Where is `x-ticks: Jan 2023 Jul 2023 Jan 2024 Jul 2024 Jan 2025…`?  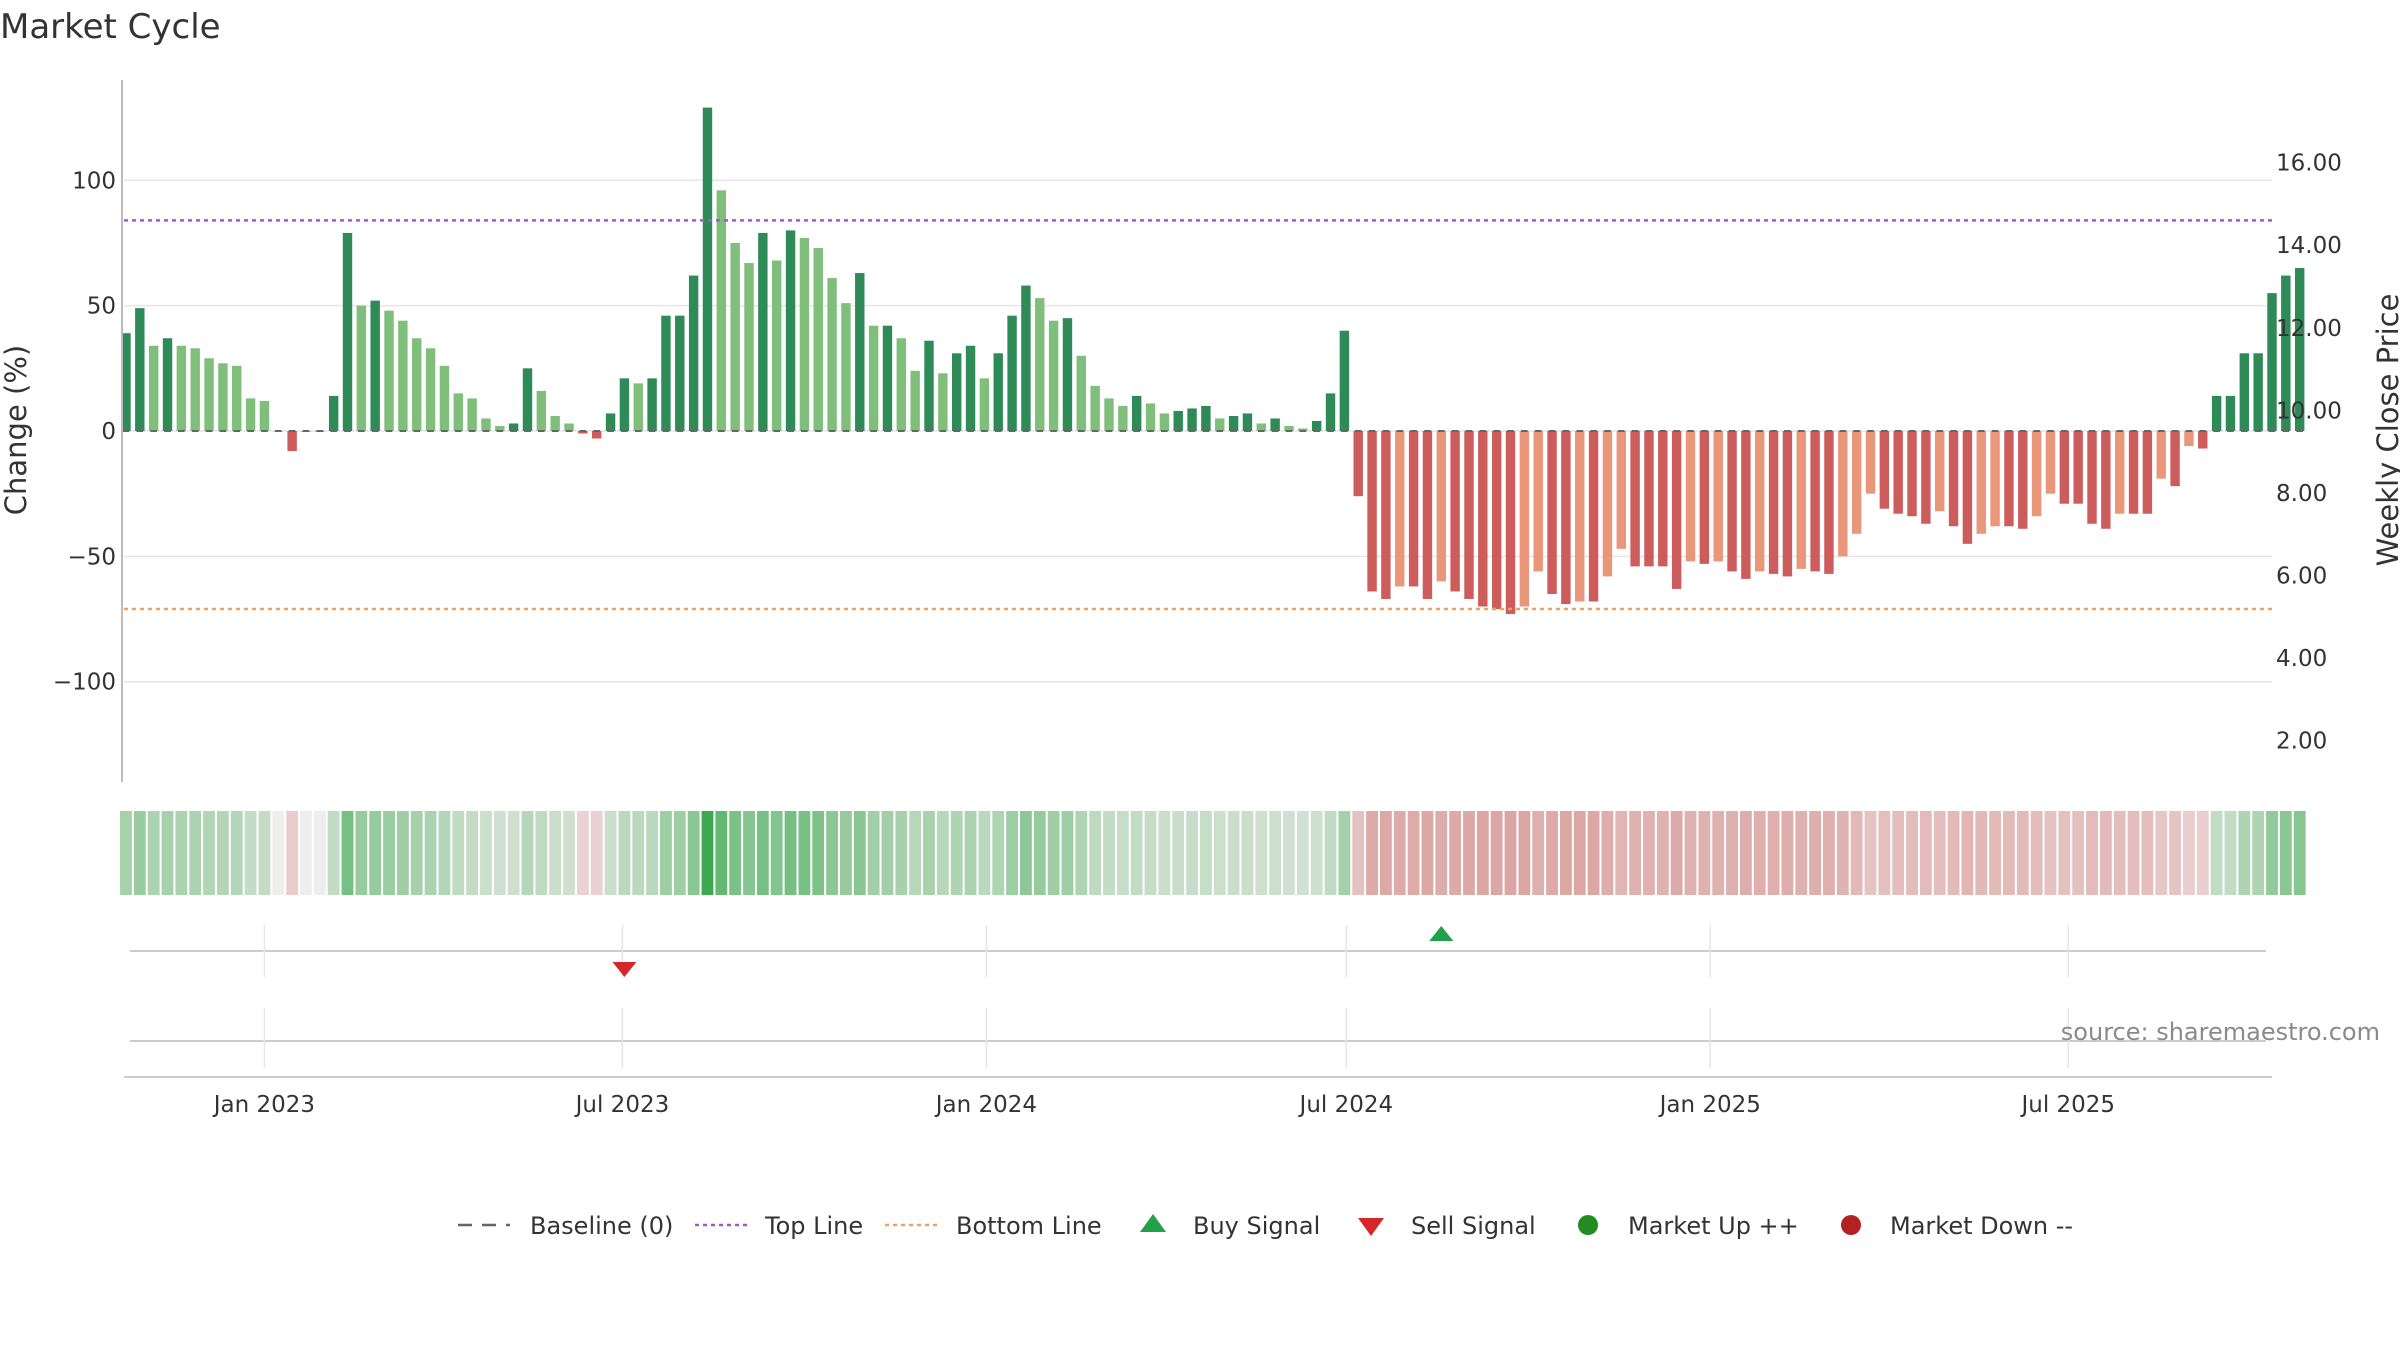 x-ticks: Jan 2023 Jul 2023 Jan 2024 Jul 2024 Jan 2025… is located at coordinates (1163, 1105).